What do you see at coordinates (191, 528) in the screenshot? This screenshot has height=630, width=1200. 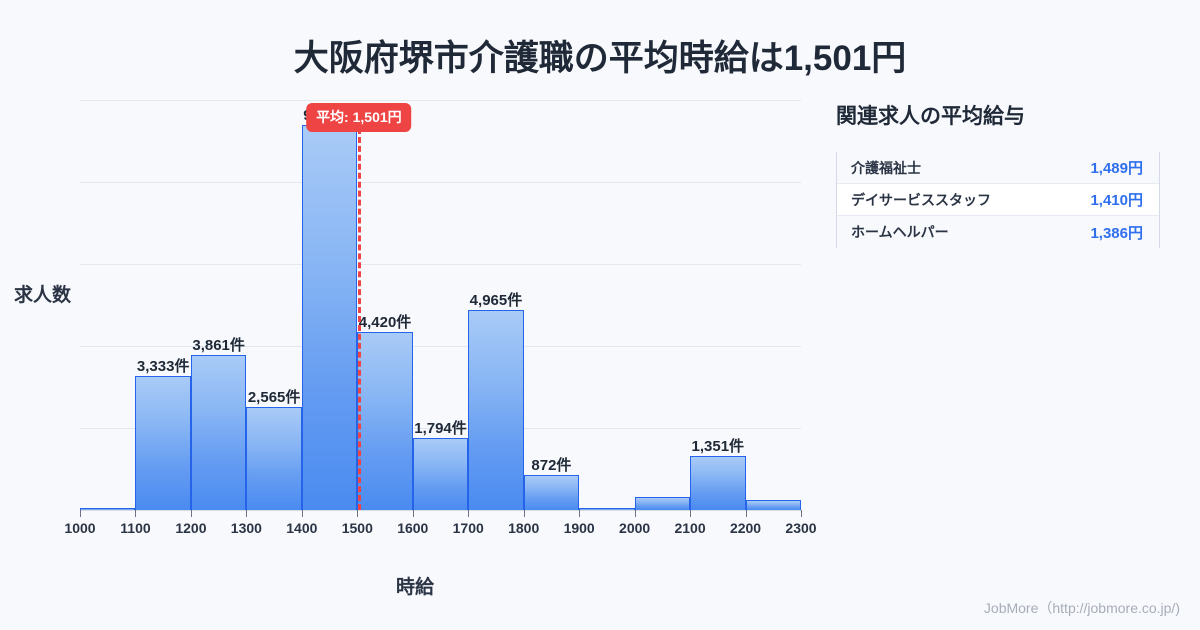 I see `x-axis-tick-label: 1200` at bounding box center [191, 528].